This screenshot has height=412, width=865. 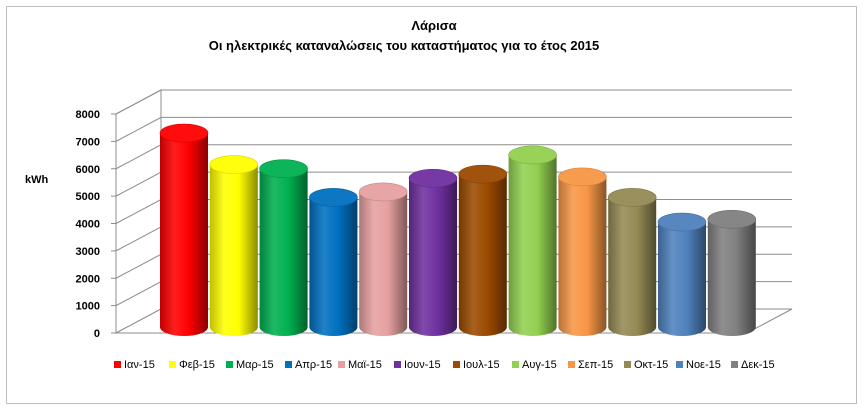 I want to click on legend-label: Δεκ-15, so click(x=758, y=365).